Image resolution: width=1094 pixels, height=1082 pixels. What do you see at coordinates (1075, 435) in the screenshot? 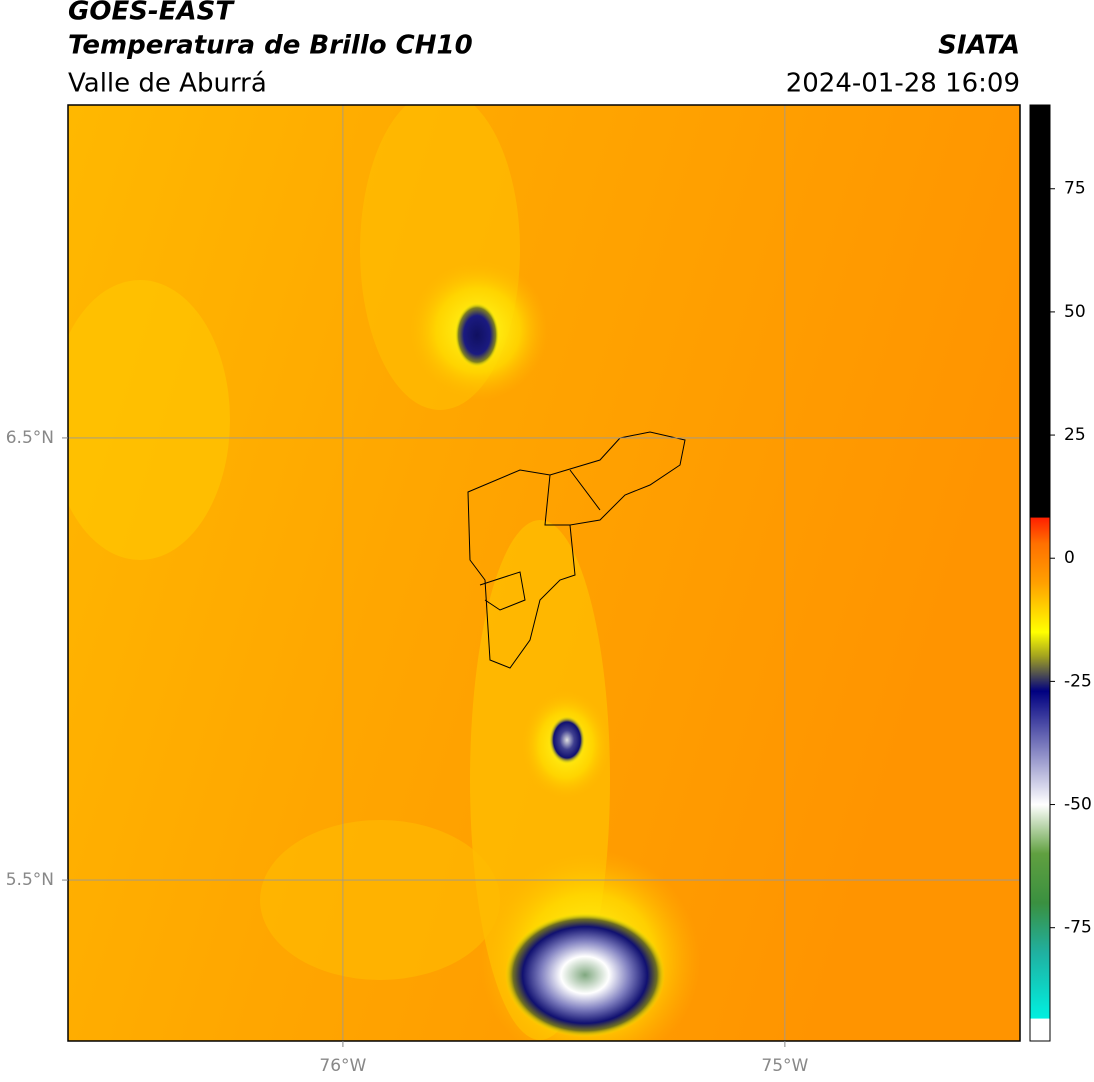
I see `colorbar-tick-label: 25` at bounding box center [1075, 435].